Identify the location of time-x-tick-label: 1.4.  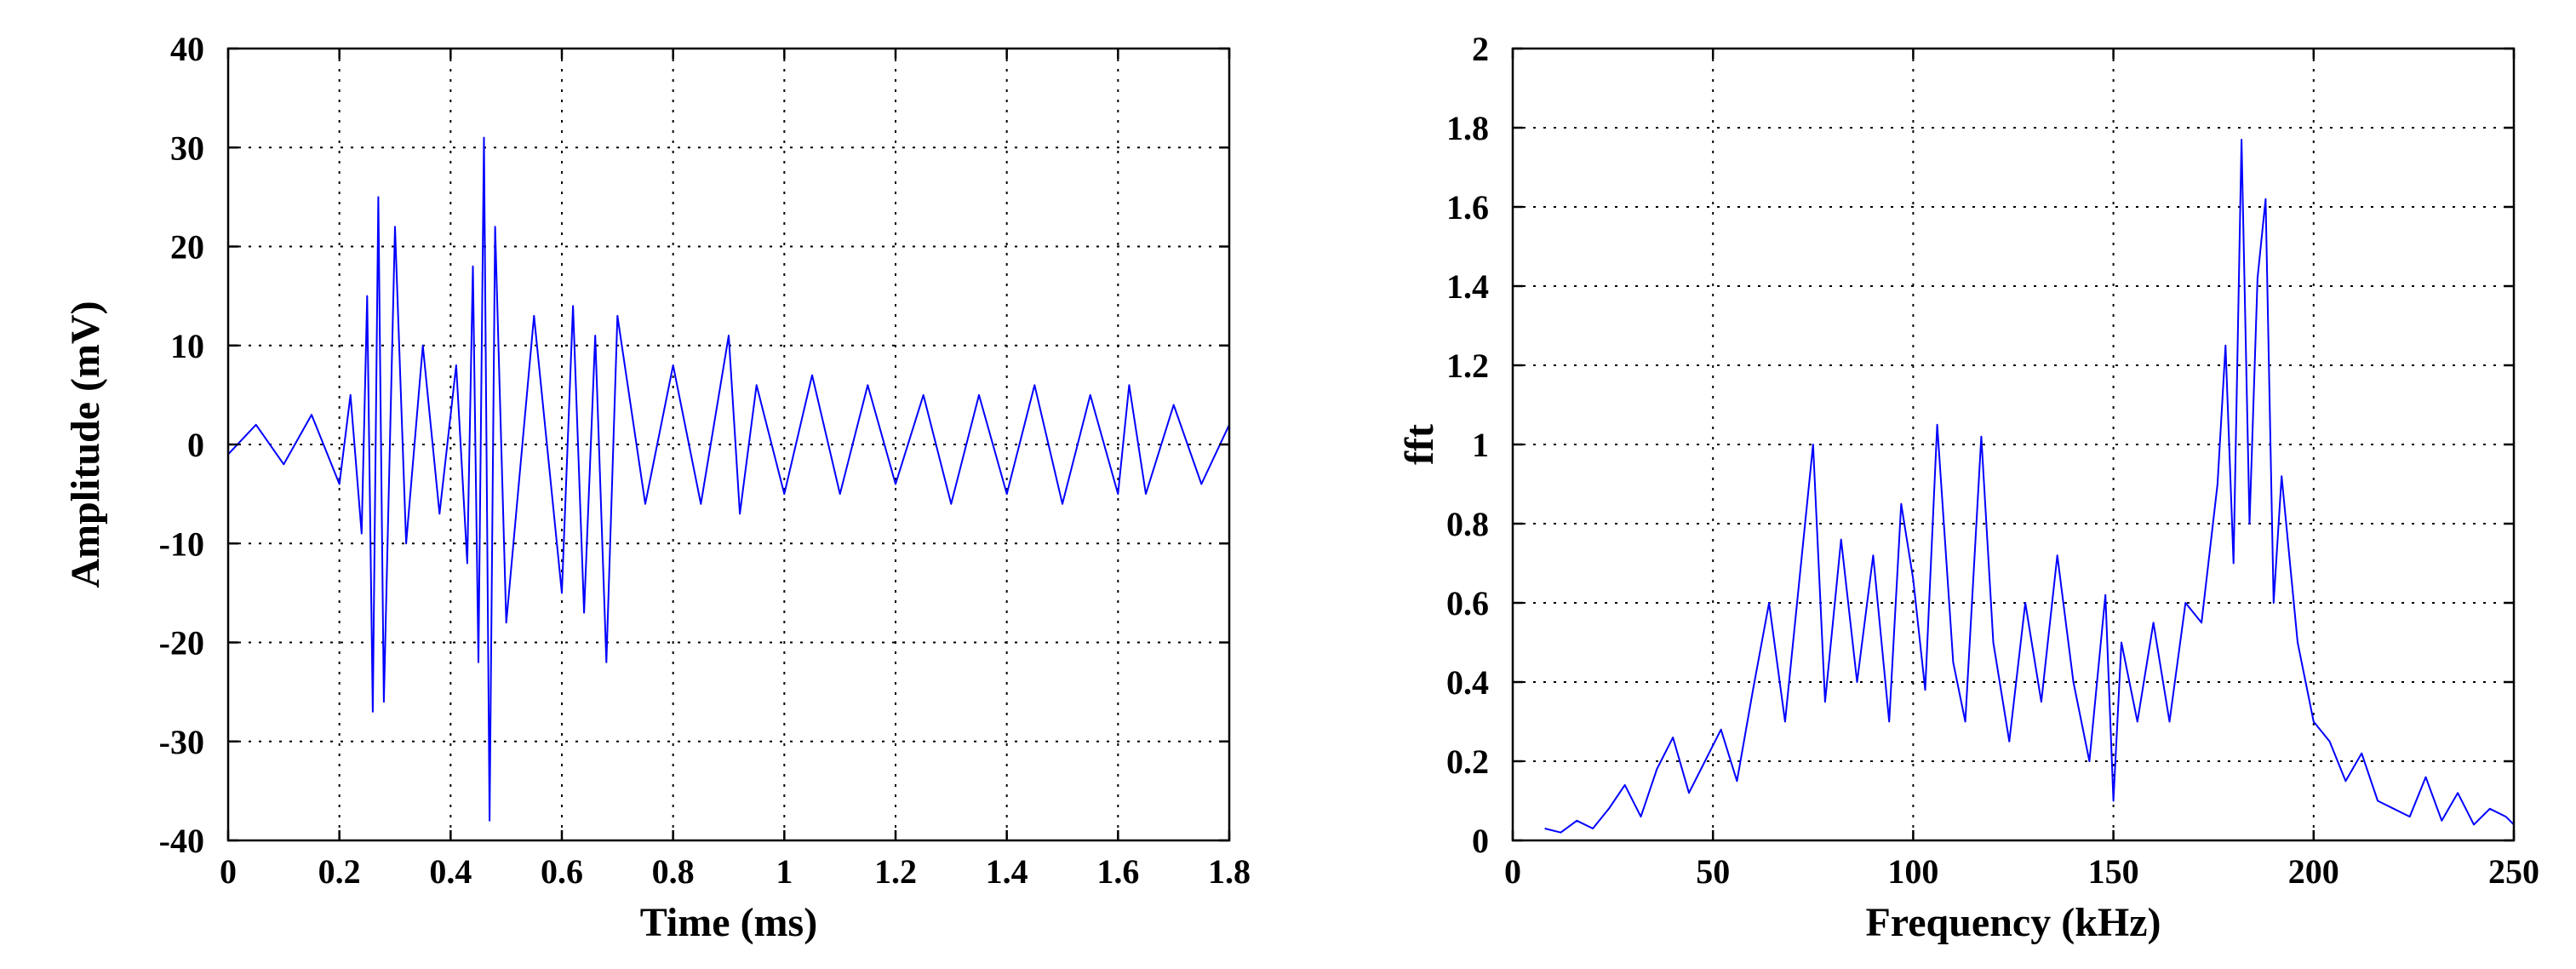
(1007, 871).